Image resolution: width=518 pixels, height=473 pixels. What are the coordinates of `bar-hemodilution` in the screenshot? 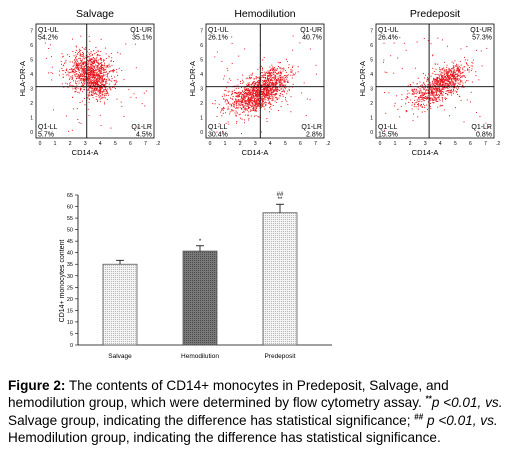 It's located at (200, 298).